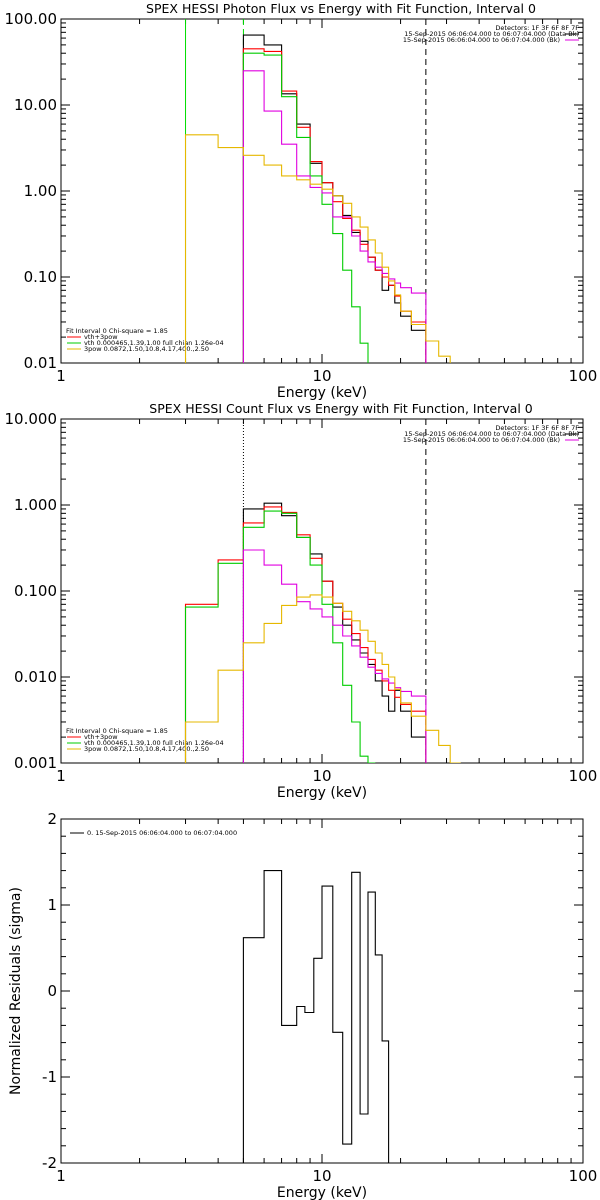 Image resolution: width=600 pixels, height=1200 pixels. What do you see at coordinates (52, 819) in the screenshot?
I see `y-tick-label: 2` at bounding box center [52, 819].